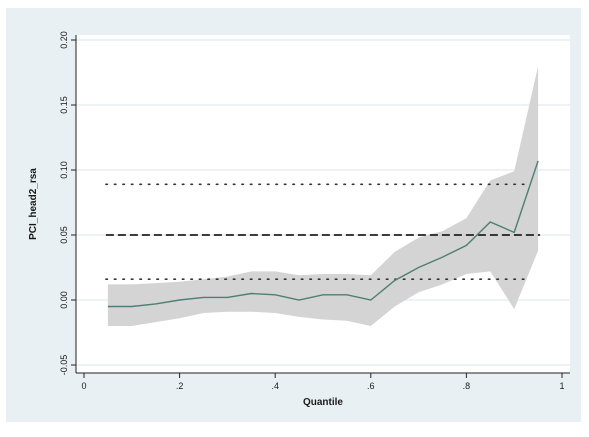 The width and height of the screenshot is (589, 437). What do you see at coordinates (180, 386) in the screenshot?
I see `x-tick-label-1: .2` at bounding box center [180, 386].